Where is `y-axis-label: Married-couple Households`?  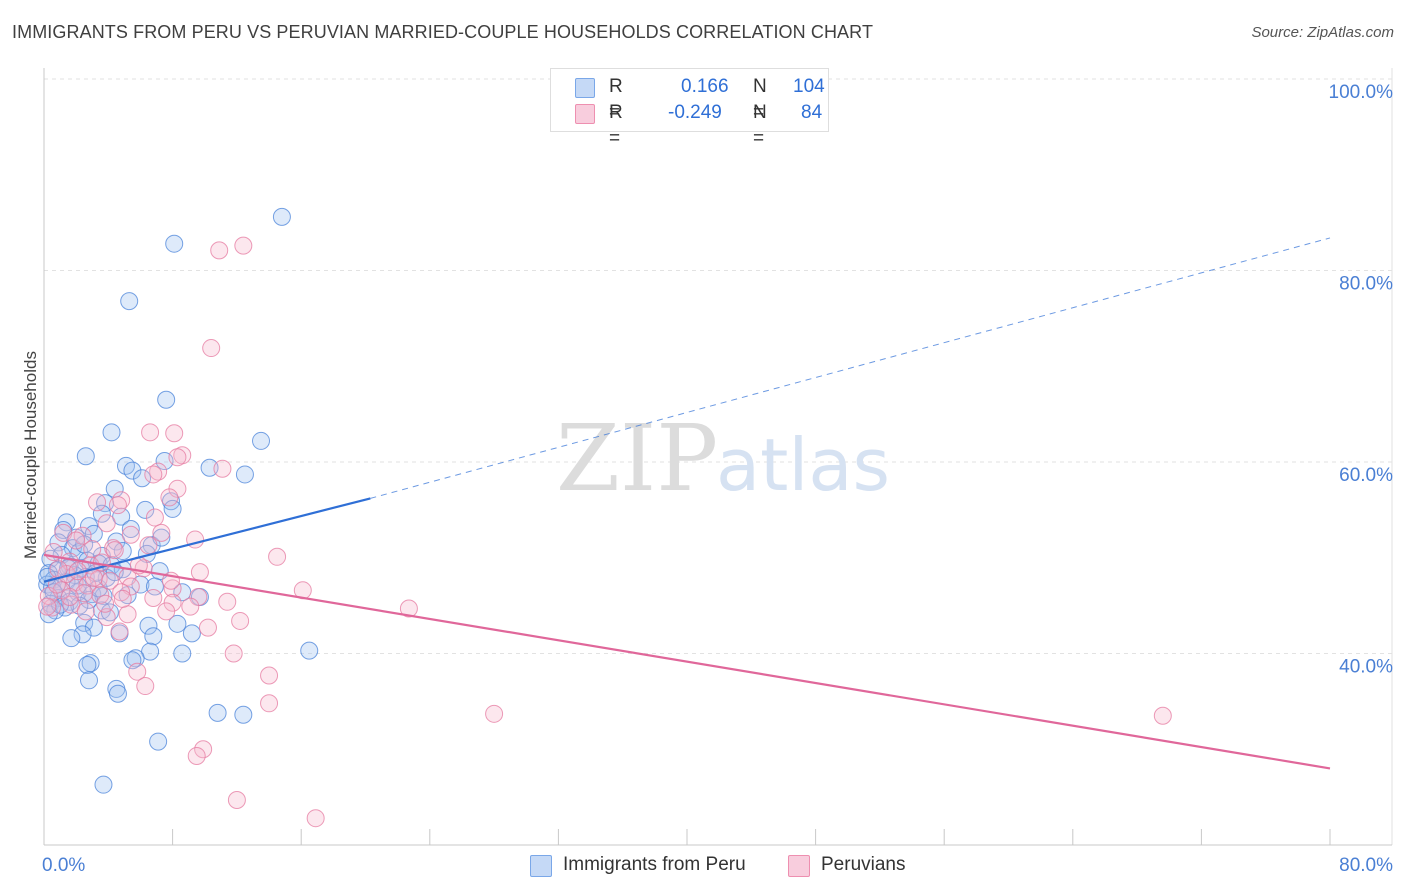 y-axis-label: Married-couple Households is located at coordinates (30, 455).